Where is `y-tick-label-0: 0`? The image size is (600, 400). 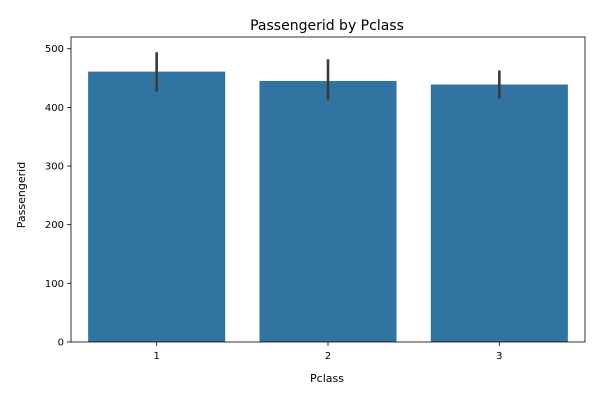
y-tick-label-0: 0 is located at coordinates (61, 343).